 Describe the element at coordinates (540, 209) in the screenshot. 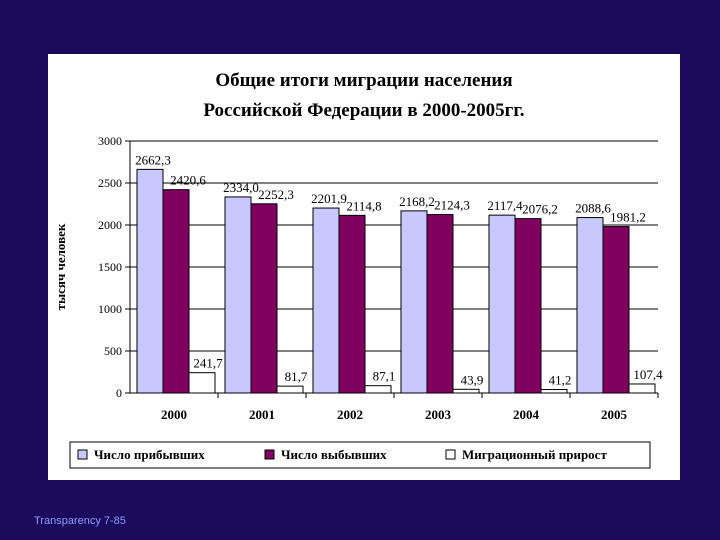

I see `data-label: 2076,2` at that location.